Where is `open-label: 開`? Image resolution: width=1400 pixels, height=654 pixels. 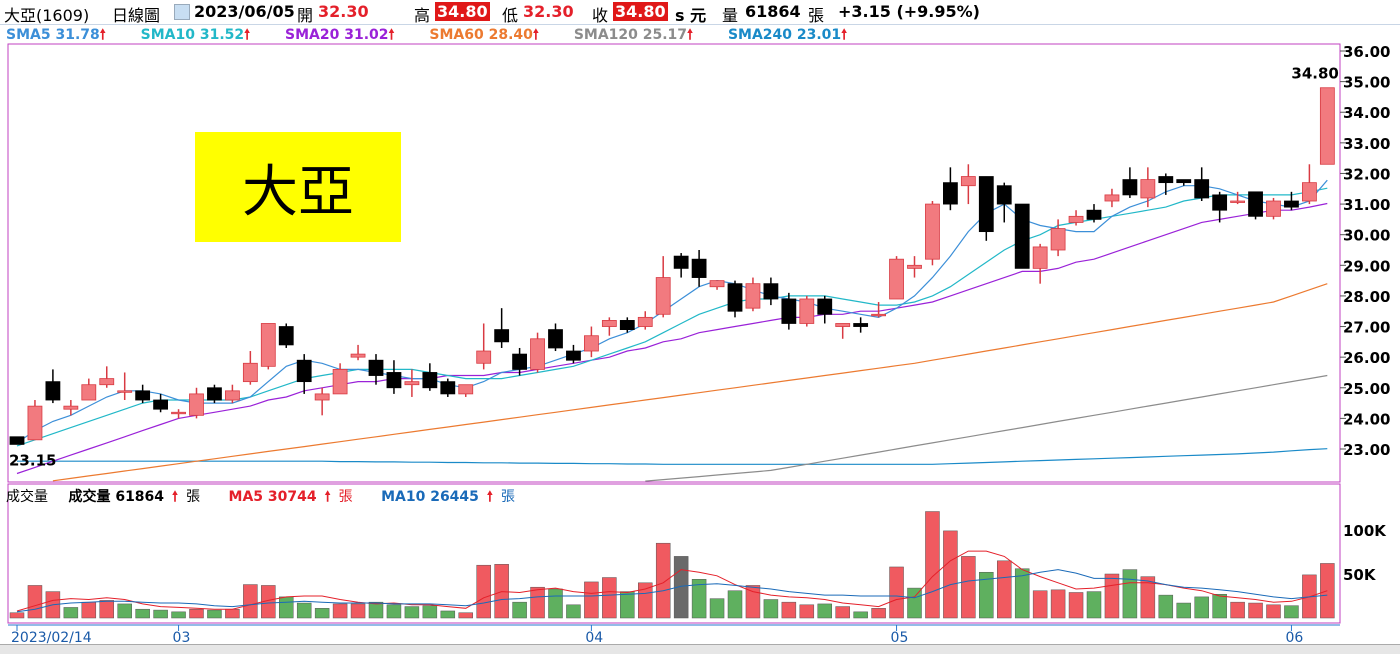 open-label: 開 is located at coordinates (305, 15).